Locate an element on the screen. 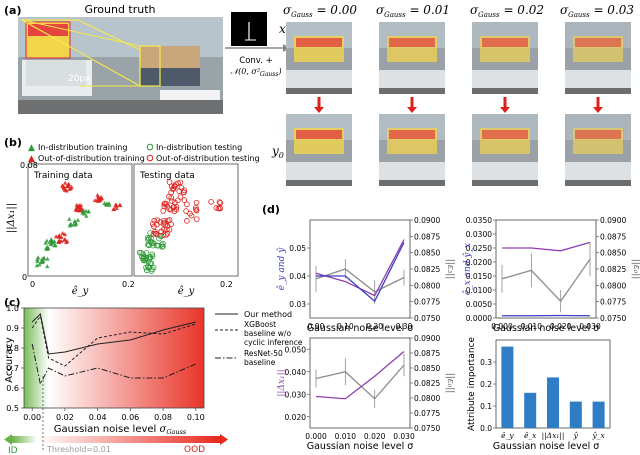  bl-ytick-label: 0.030 is located at coordinates (296, 394).